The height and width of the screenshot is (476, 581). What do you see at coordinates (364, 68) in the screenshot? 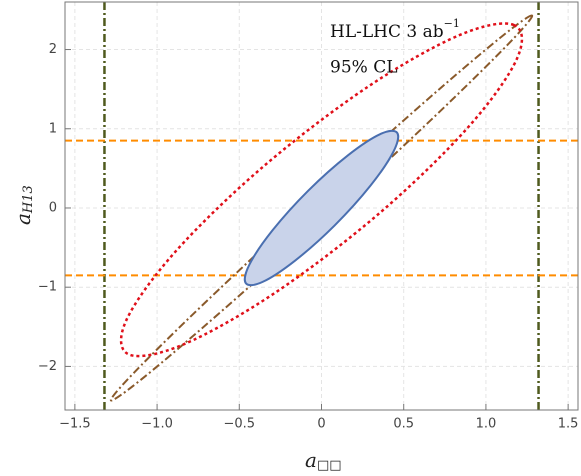
I see `annotation: 95% CL` at bounding box center [364, 68].